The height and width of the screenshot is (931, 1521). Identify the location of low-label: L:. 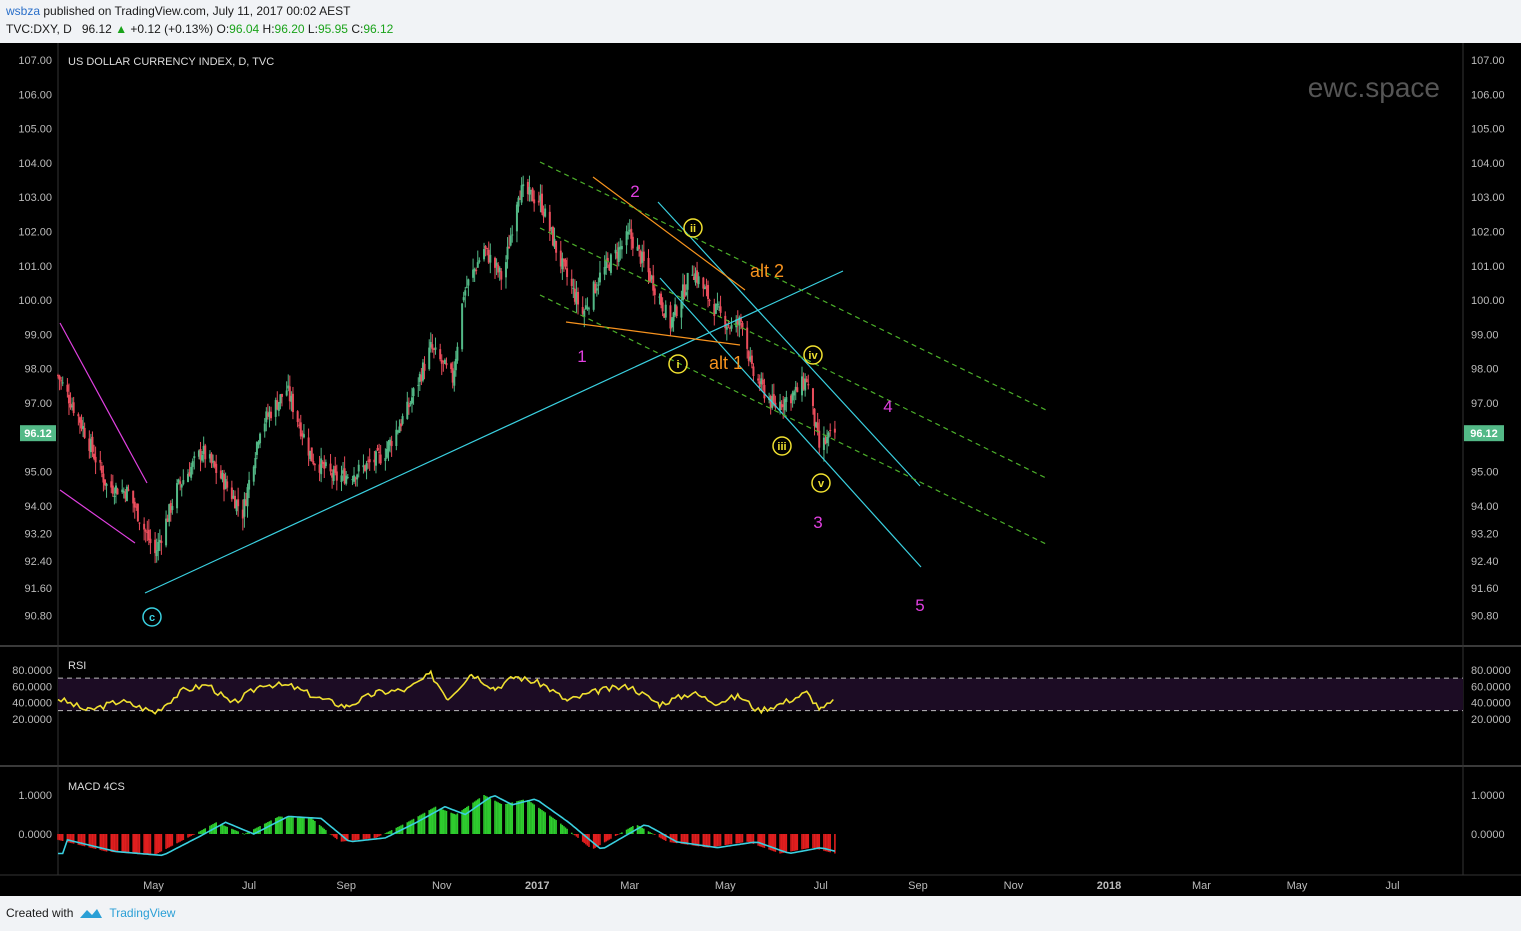
(312, 29).